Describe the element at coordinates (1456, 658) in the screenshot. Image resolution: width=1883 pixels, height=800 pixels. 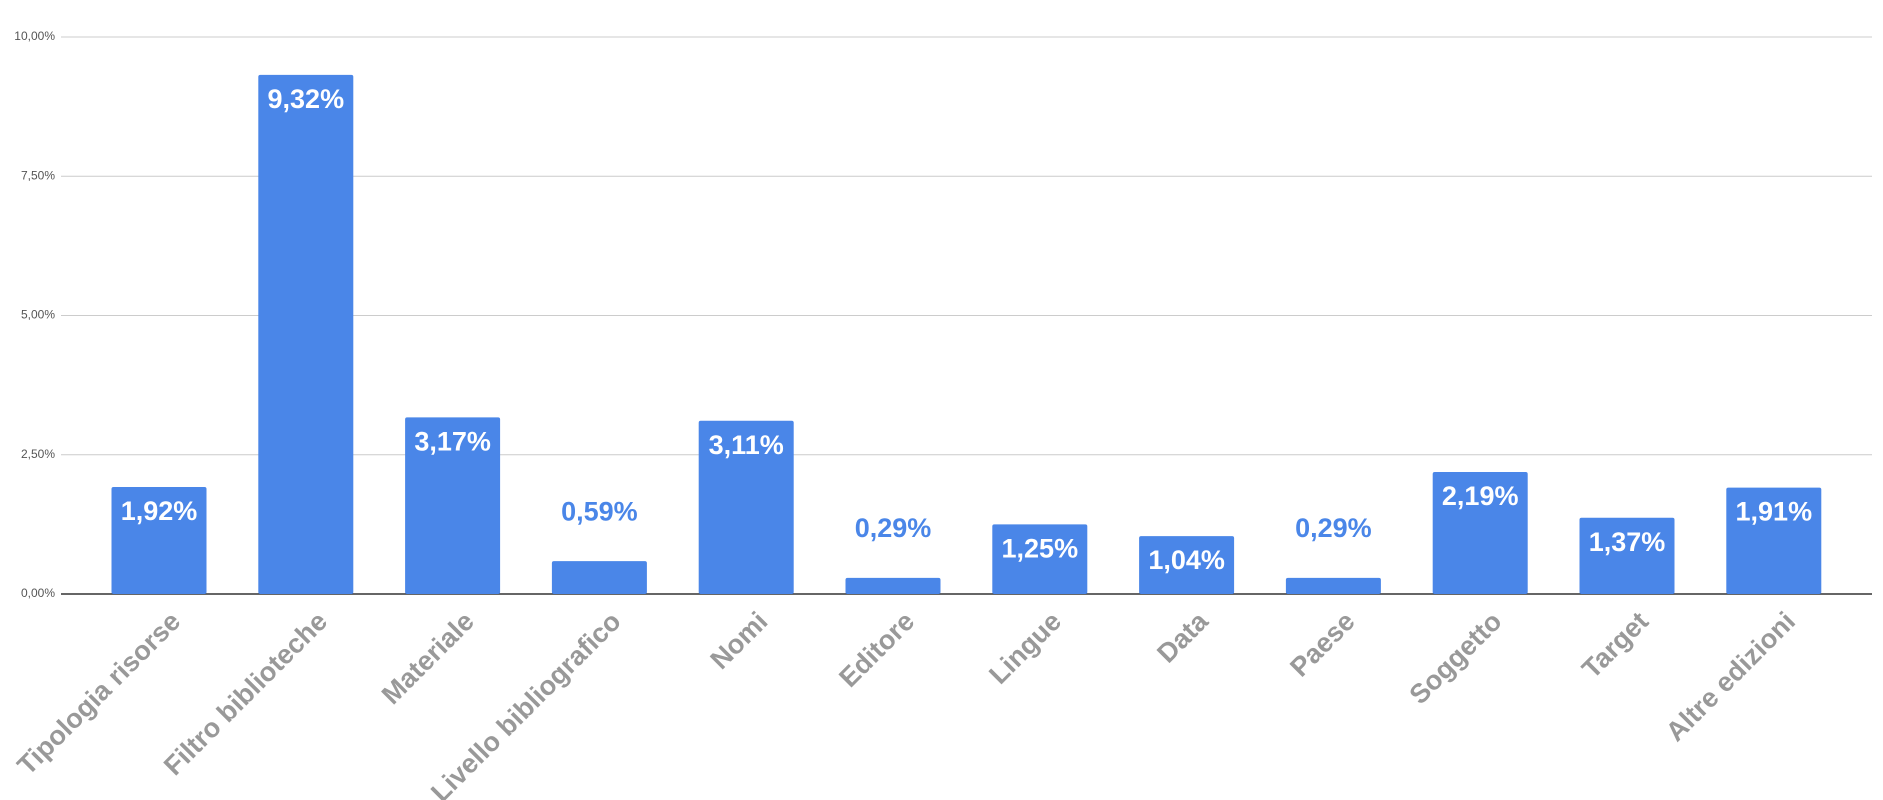
I see `x-tick-label: Soggetto` at that location.